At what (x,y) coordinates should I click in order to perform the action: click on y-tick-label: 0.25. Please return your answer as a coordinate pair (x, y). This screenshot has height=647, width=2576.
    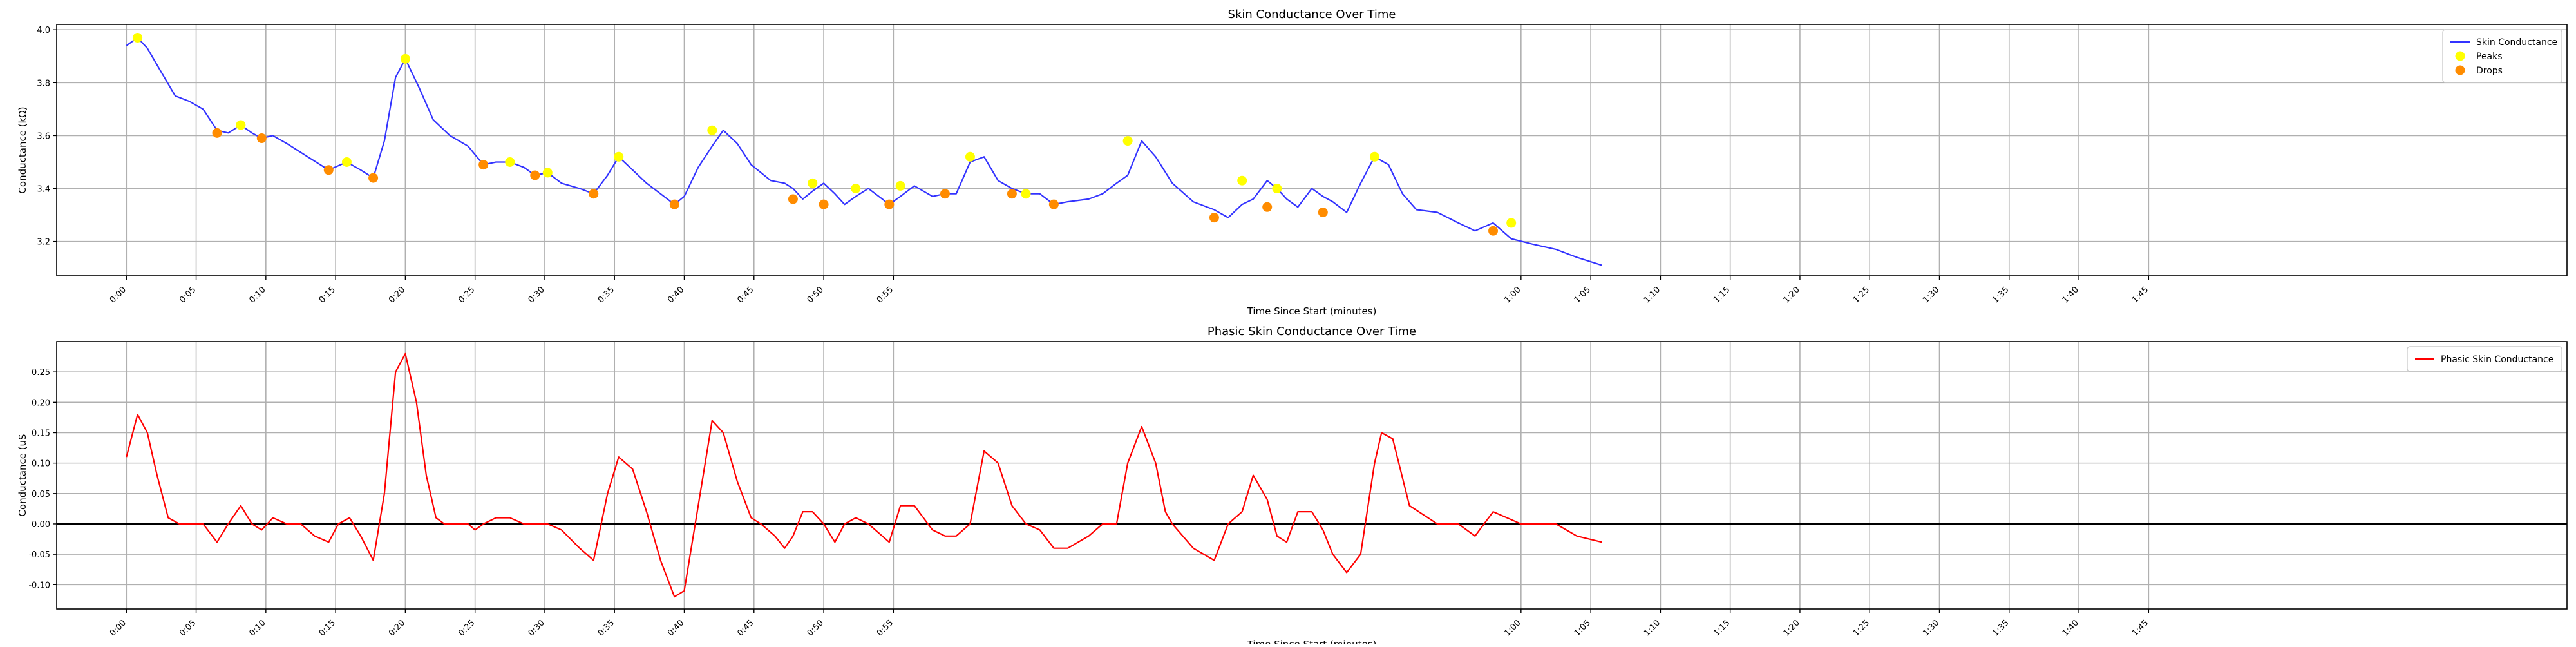
    Looking at the image, I should click on (41, 373).